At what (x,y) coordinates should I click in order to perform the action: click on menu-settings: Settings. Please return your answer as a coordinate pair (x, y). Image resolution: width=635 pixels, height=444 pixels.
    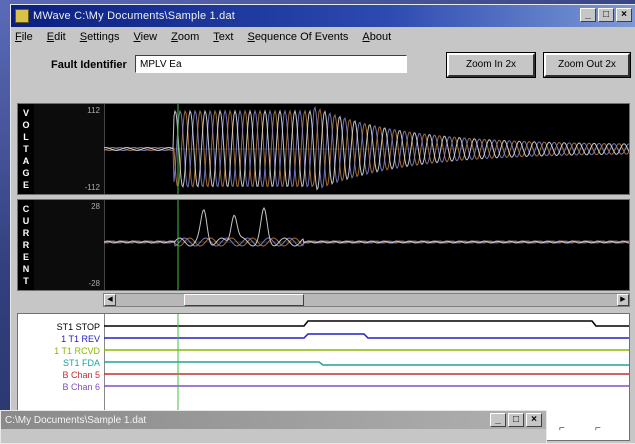
    Looking at the image, I should click on (99, 37).